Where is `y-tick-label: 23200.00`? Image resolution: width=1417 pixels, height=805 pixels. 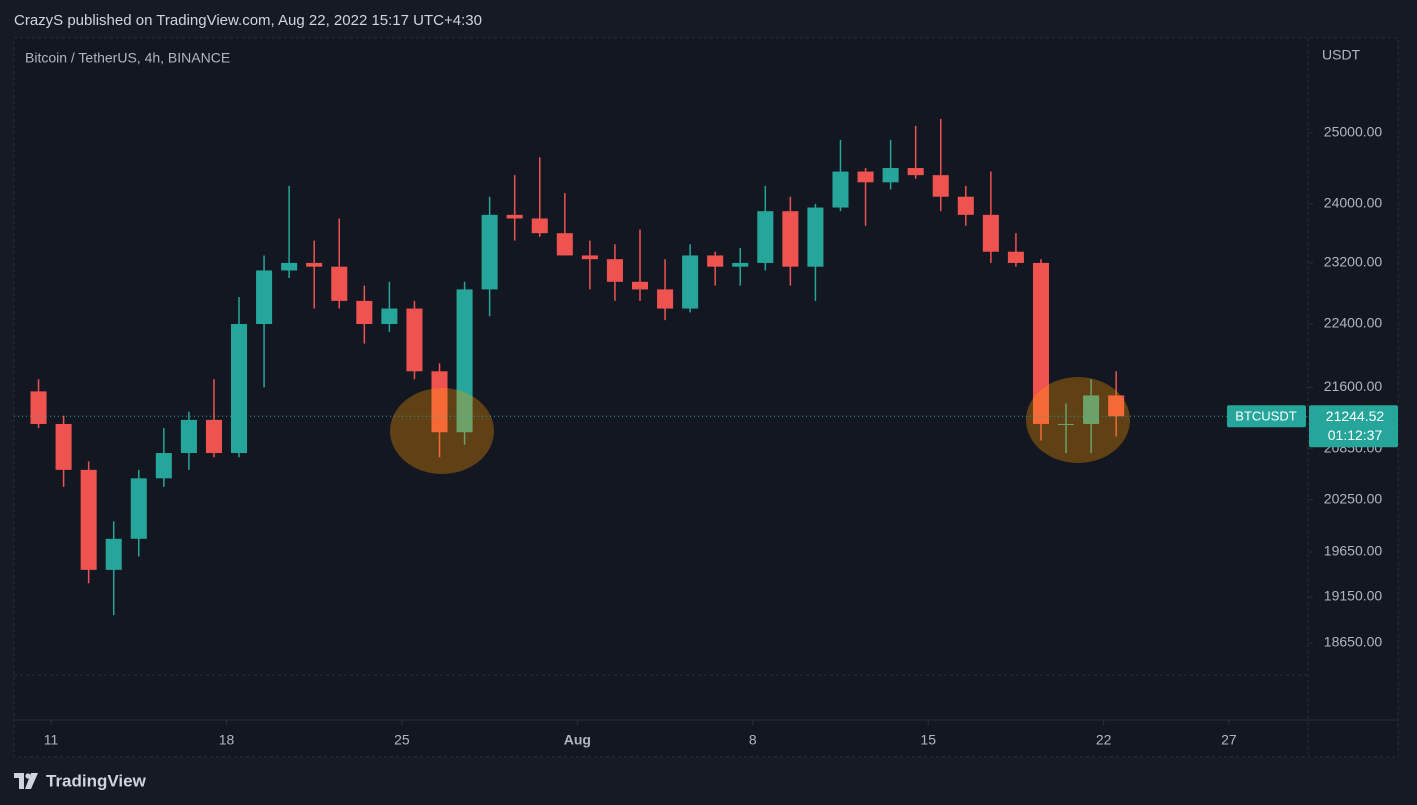 y-tick-label: 23200.00 is located at coordinates (1353, 262).